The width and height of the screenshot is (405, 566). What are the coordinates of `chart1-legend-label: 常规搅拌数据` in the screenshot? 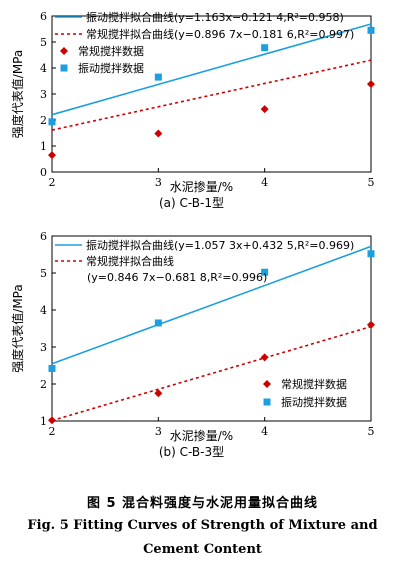 It's located at (111, 51).